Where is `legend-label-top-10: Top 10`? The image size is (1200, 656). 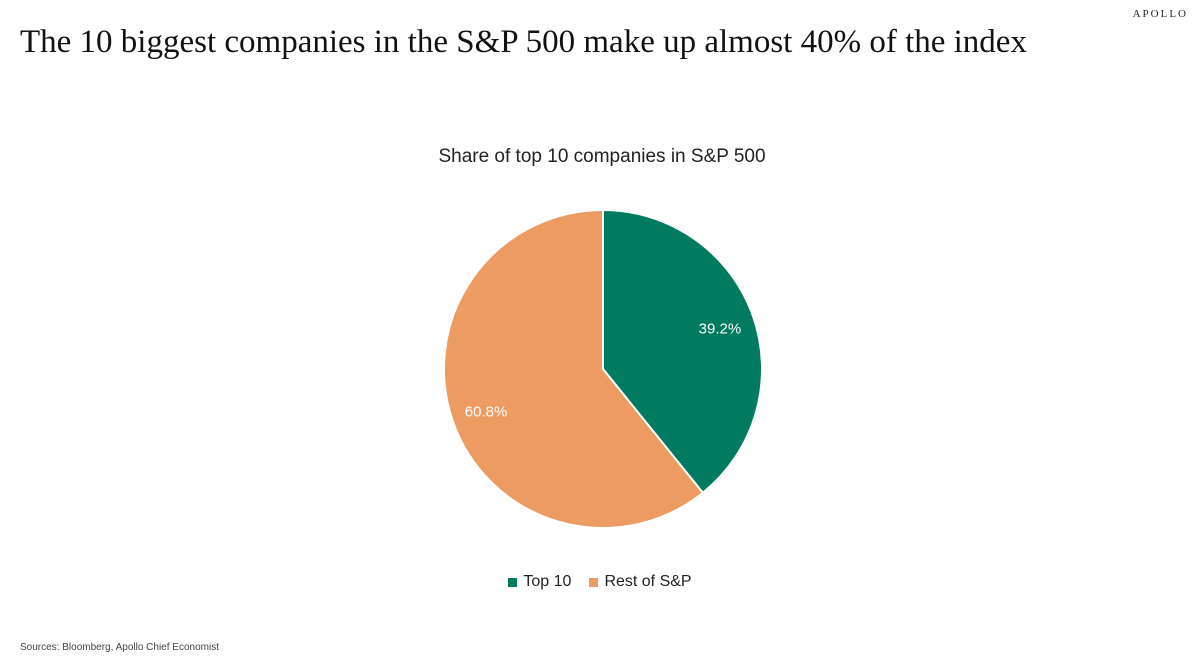
legend-label-top-10: Top 10 is located at coordinates (547, 581).